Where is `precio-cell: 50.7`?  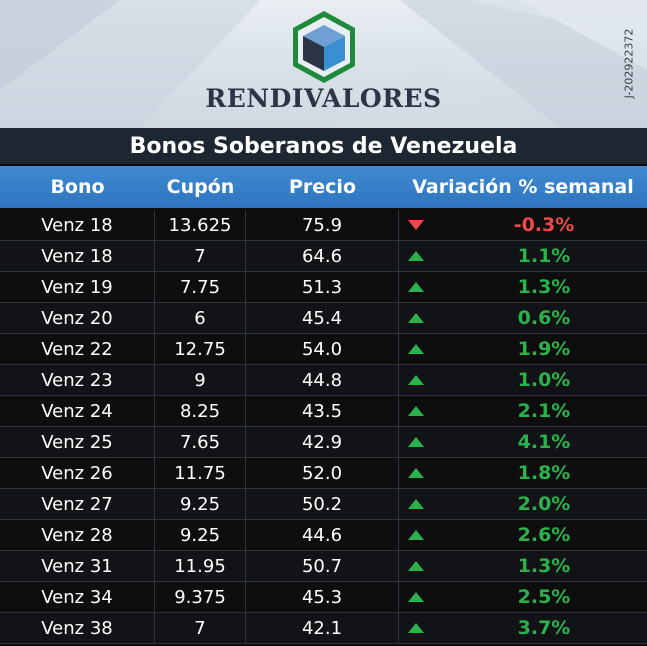 precio-cell: 50.7 is located at coordinates (322, 566).